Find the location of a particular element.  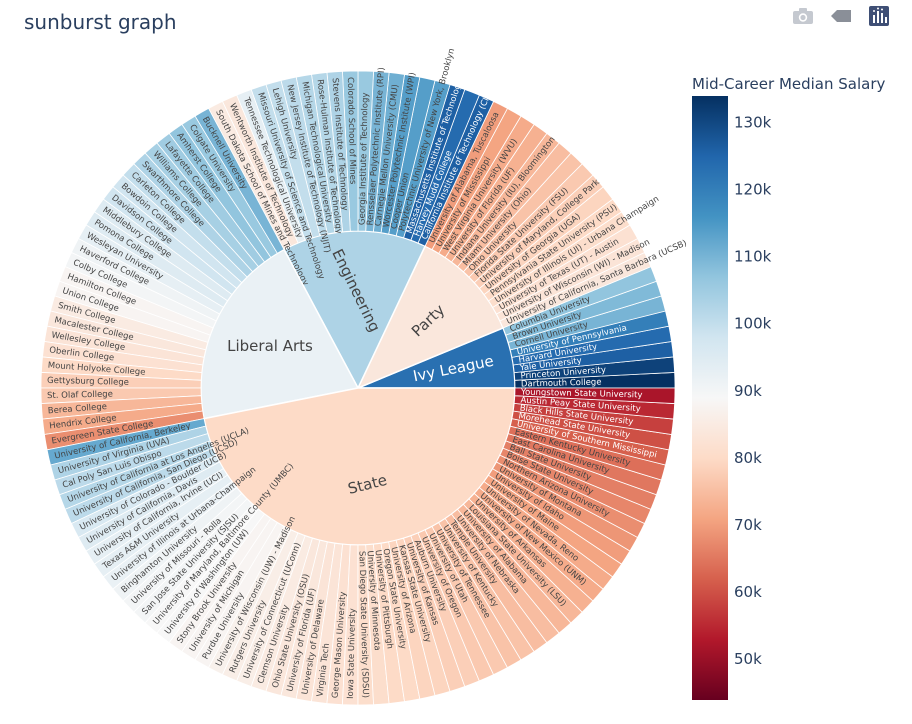

modebar is located at coordinates (841, 16).